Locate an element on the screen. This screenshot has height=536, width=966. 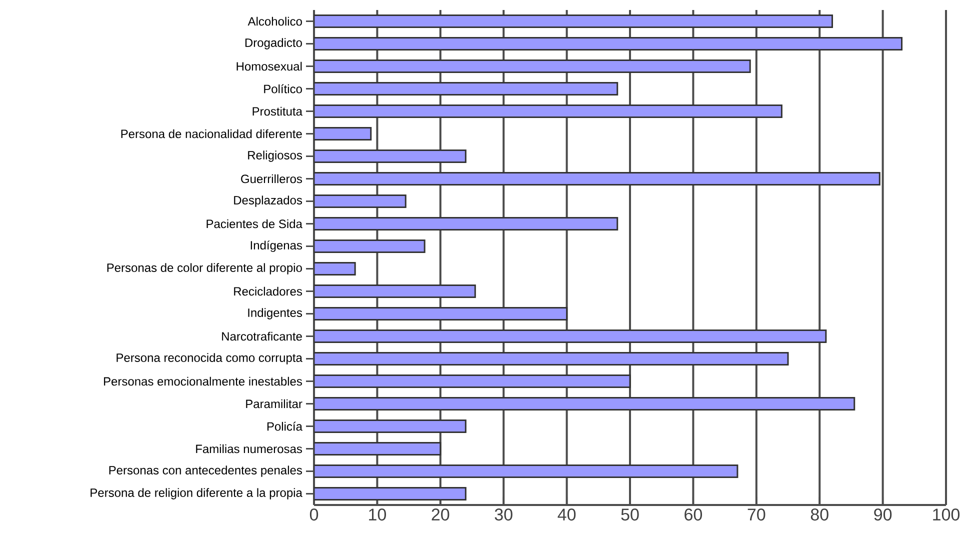
y-tick-label: Narcotraficante is located at coordinates (262, 336).